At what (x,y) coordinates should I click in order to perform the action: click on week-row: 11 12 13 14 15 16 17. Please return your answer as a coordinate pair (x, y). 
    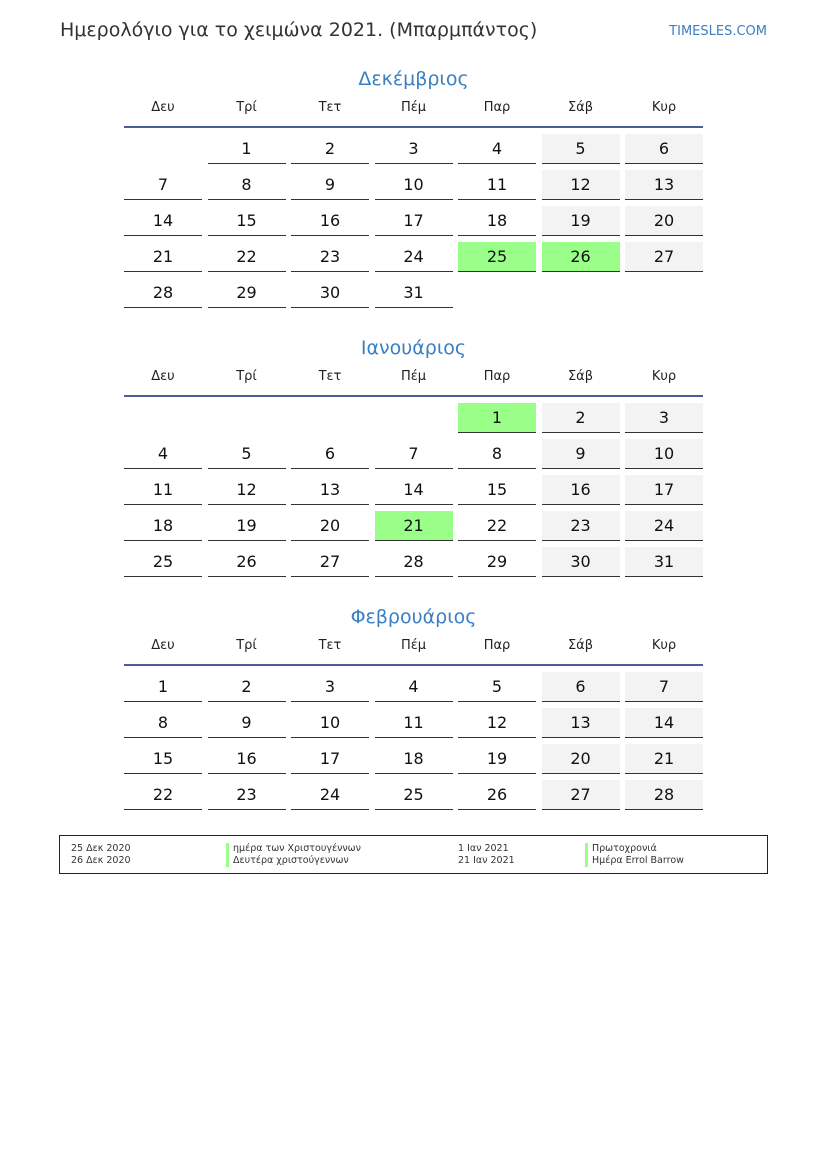
    Looking at the image, I should click on (413, 490).